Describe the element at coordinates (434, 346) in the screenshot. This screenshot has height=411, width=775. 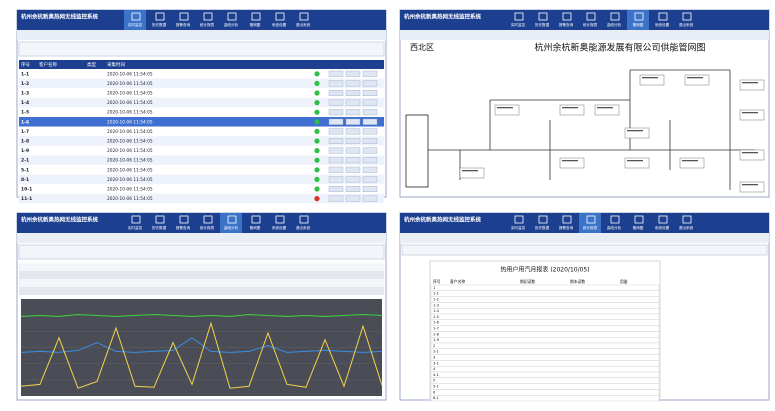
I see `row-id: 2` at that location.